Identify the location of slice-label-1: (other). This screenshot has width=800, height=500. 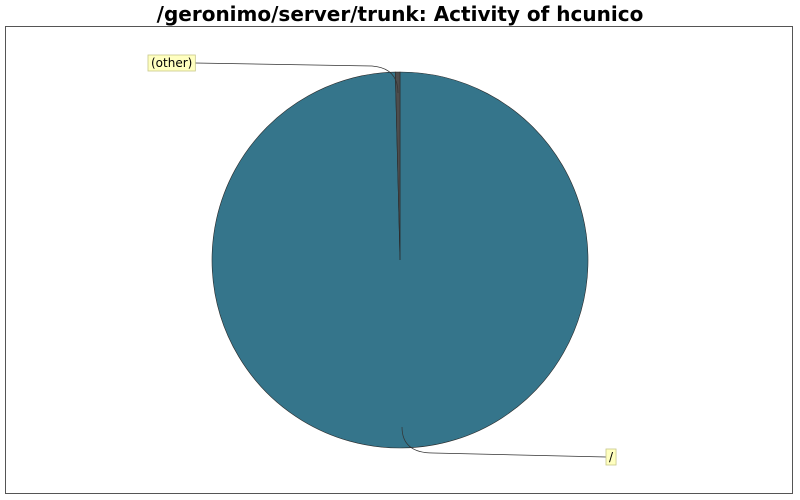
(171, 63).